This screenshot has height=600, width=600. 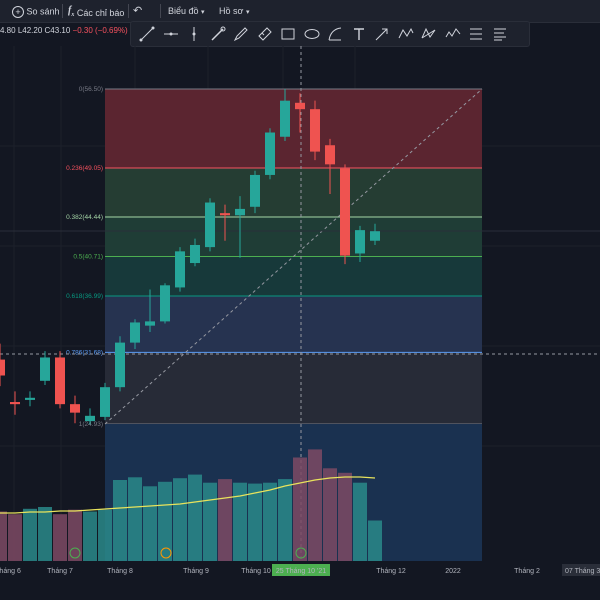 I want to click on time-axis-label: 25 Tháng 10 '21, so click(x=301, y=571).